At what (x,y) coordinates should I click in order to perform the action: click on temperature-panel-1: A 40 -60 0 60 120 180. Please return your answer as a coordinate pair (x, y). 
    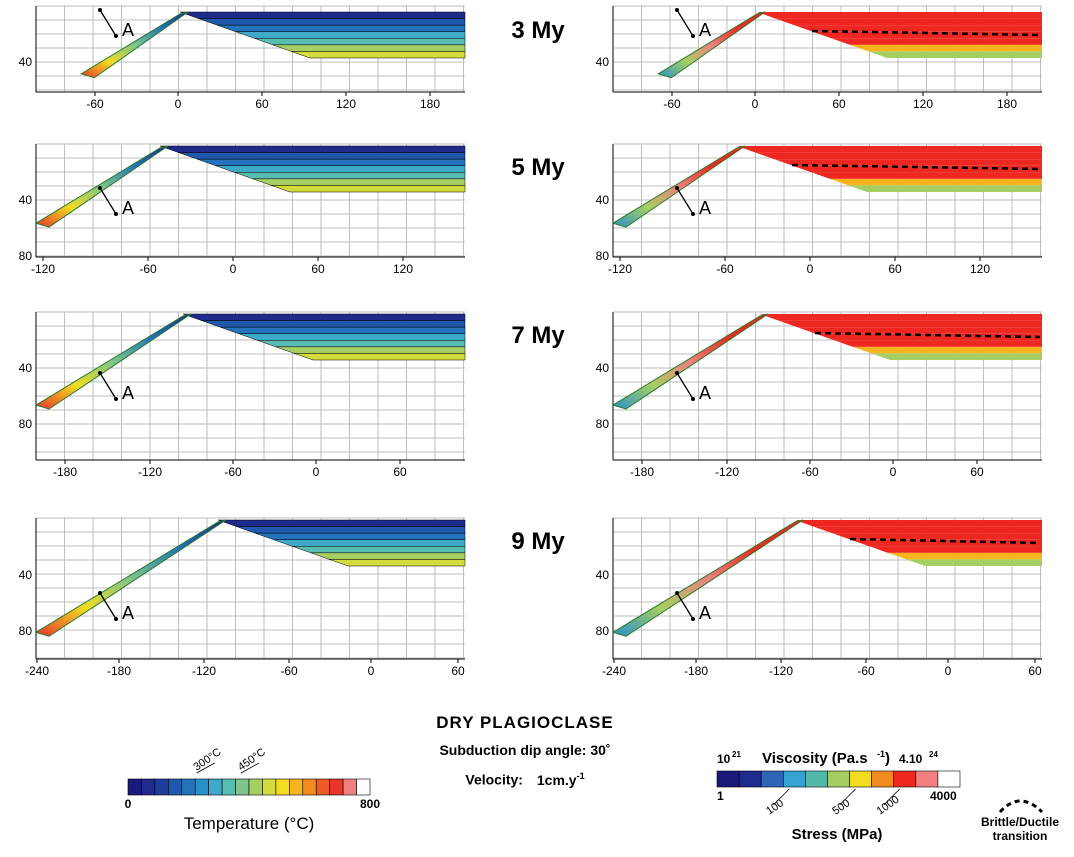
    Looking at the image, I should click on (242, 58).